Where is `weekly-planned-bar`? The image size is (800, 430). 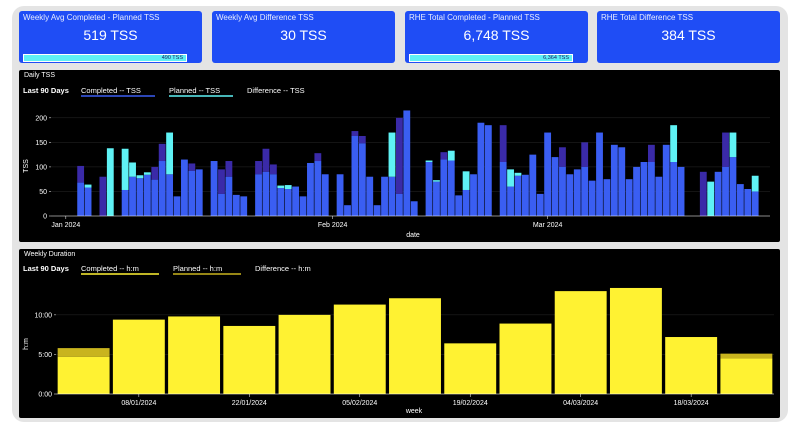 weekly-planned-bar is located at coordinates (83, 352).